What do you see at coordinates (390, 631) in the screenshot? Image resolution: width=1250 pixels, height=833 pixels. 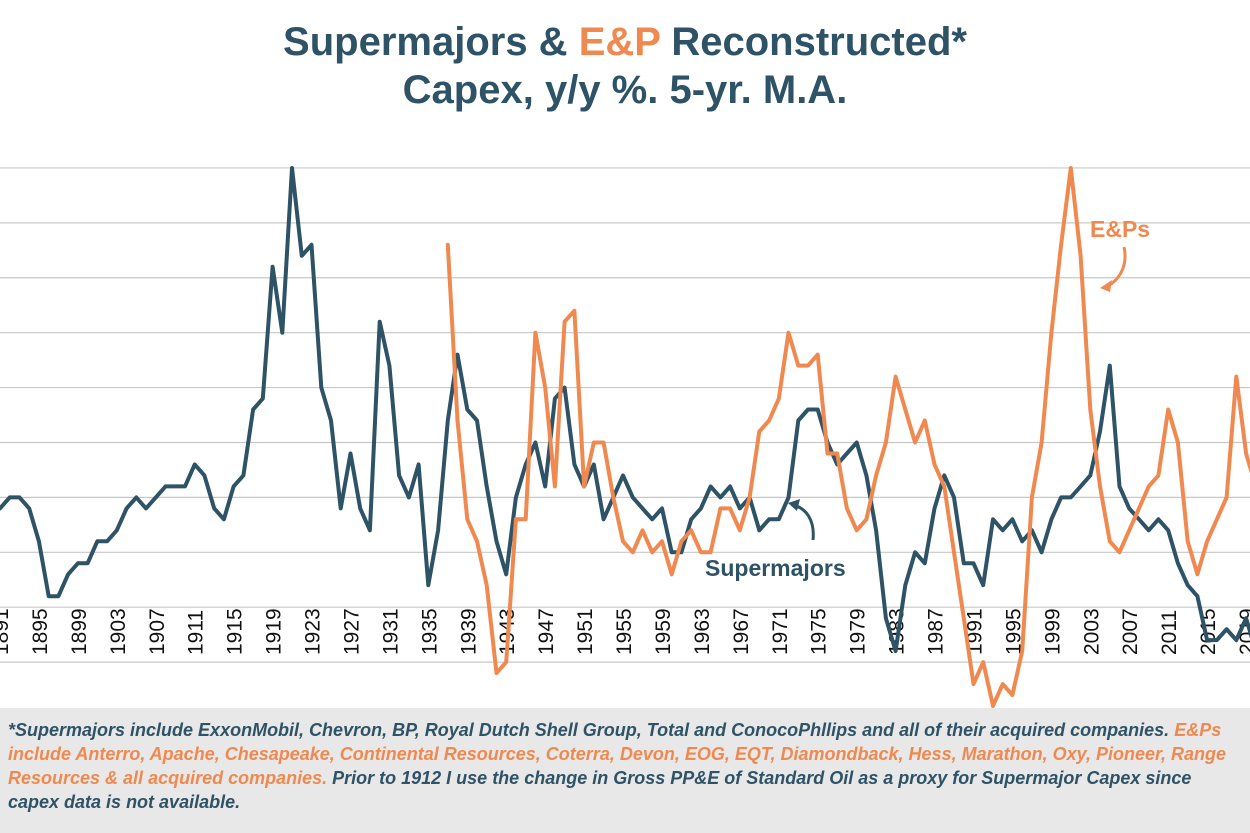 I see `x-tick-label-1931: 1931` at bounding box center [390, 631].